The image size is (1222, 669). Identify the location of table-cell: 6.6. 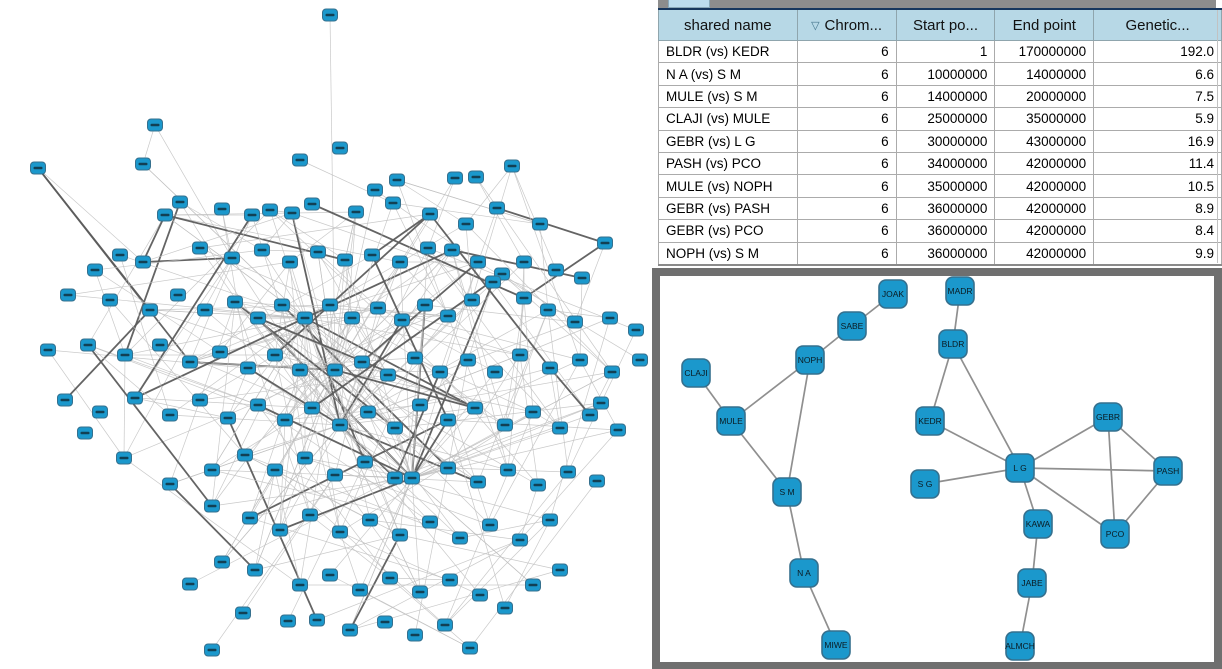
(1157, 74).